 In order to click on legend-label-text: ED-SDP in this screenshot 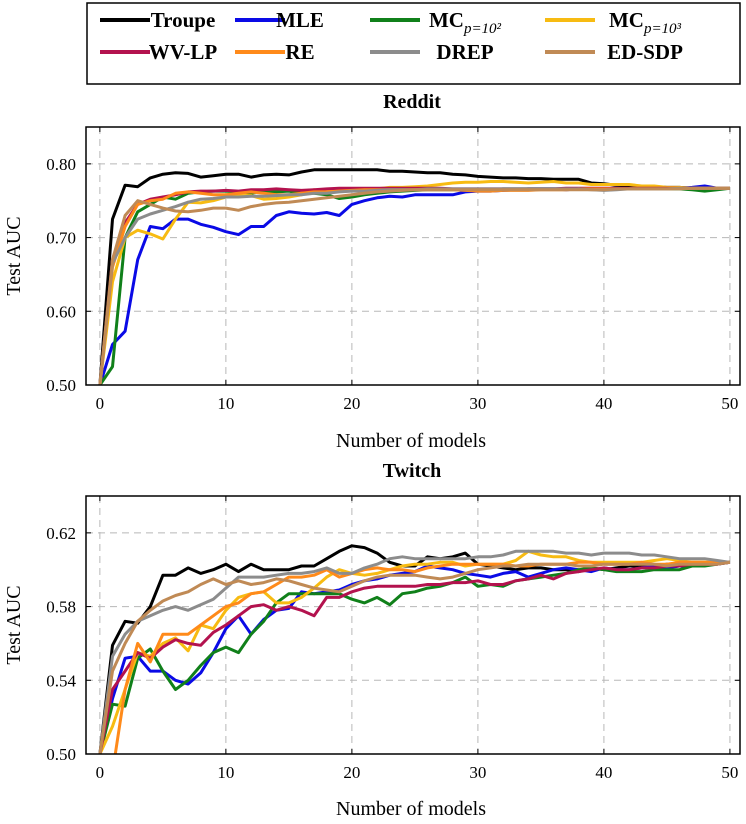, I will do `click(645, 52)`.